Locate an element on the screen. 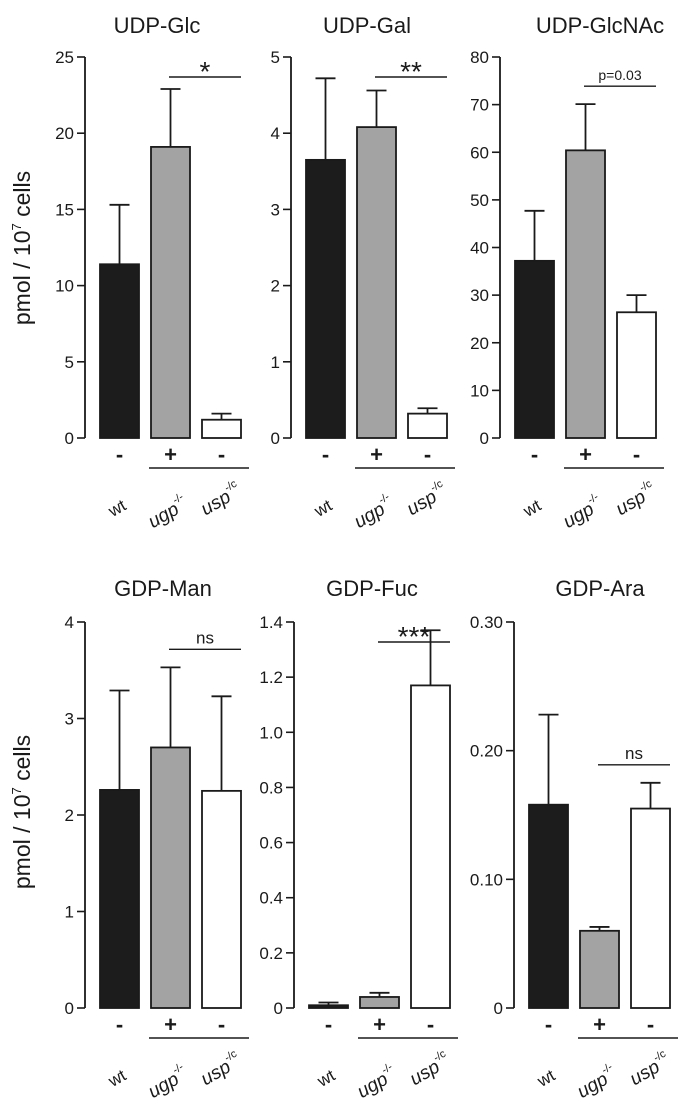 The image size is (681, 1112). y-tick-label: 15 is located at coordinates (64, 209).